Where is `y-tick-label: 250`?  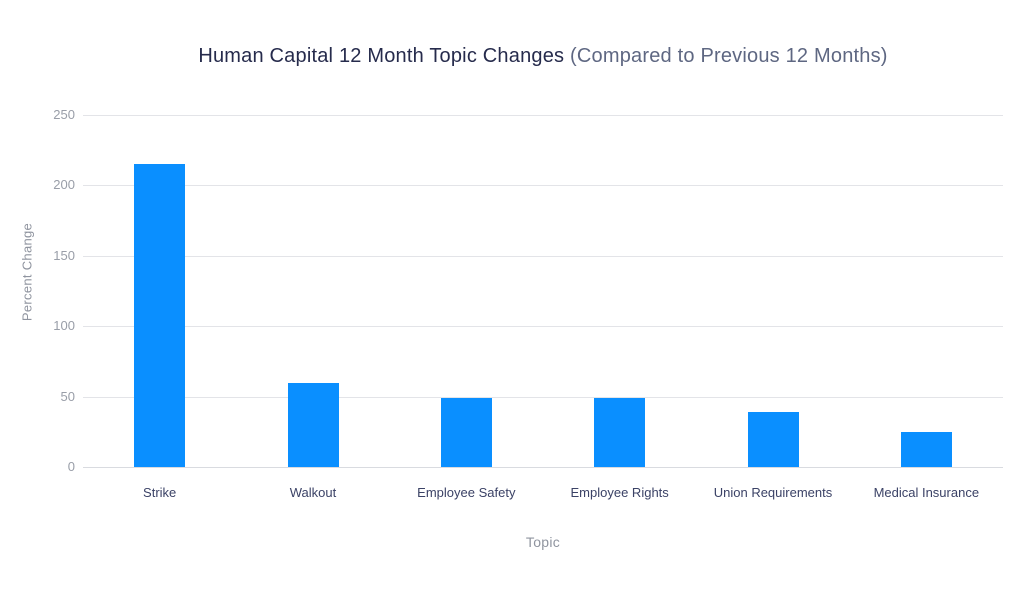
y-tick-label: 250 is located at coordinates (64, 114).